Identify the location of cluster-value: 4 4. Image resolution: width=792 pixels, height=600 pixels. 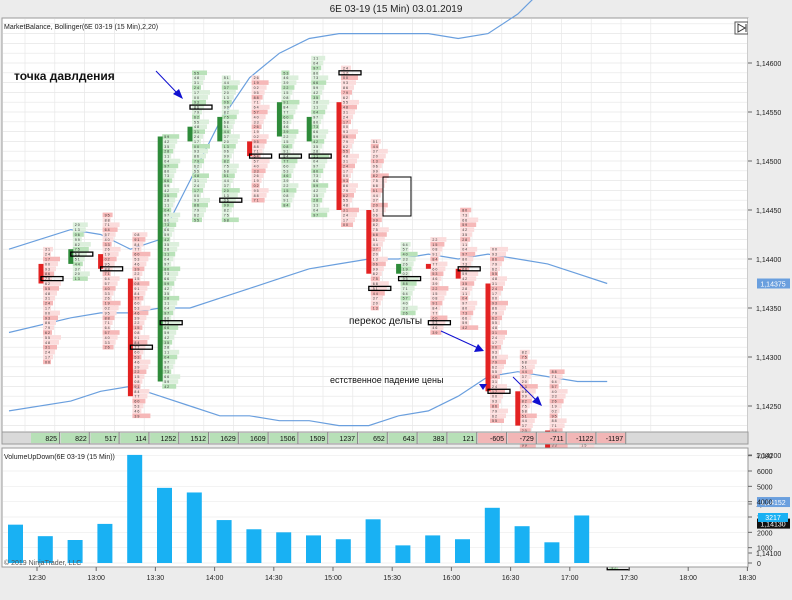
(375, 147).